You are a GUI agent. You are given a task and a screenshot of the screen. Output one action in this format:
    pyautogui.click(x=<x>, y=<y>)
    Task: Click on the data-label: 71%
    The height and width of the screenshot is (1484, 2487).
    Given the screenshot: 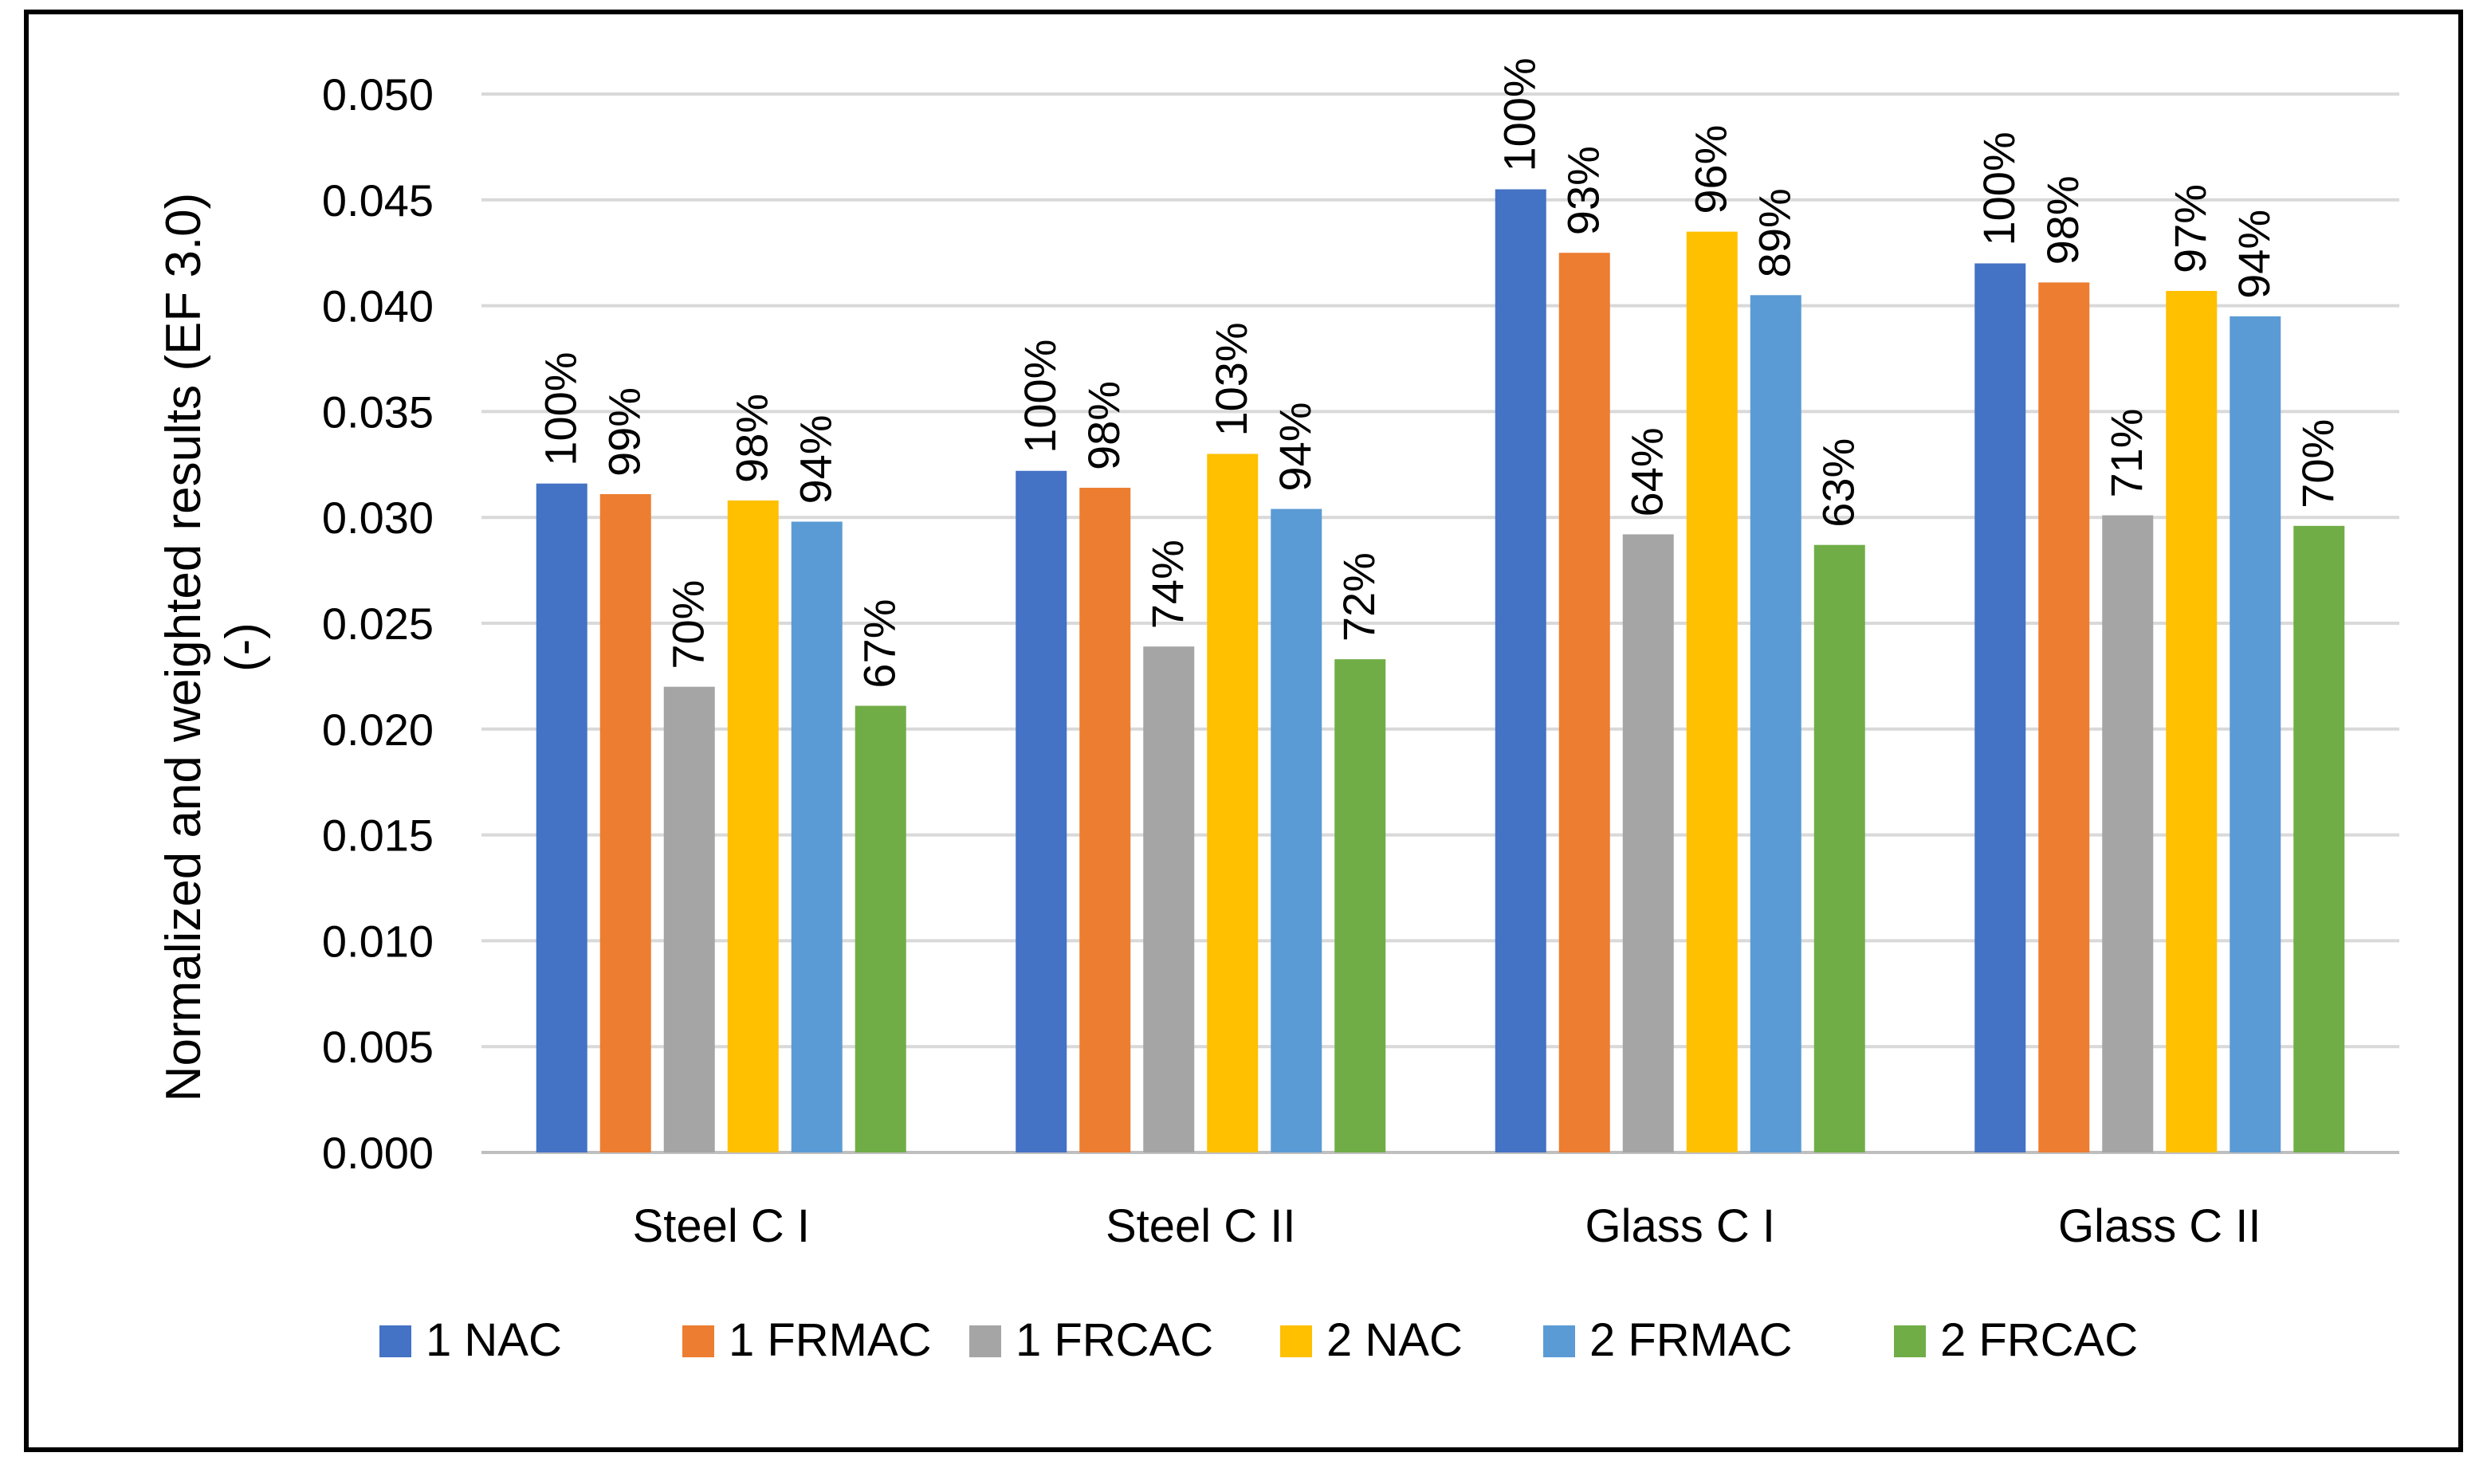 What is the action you would take?
    pyautogui.click(x=2126, y=452)
    